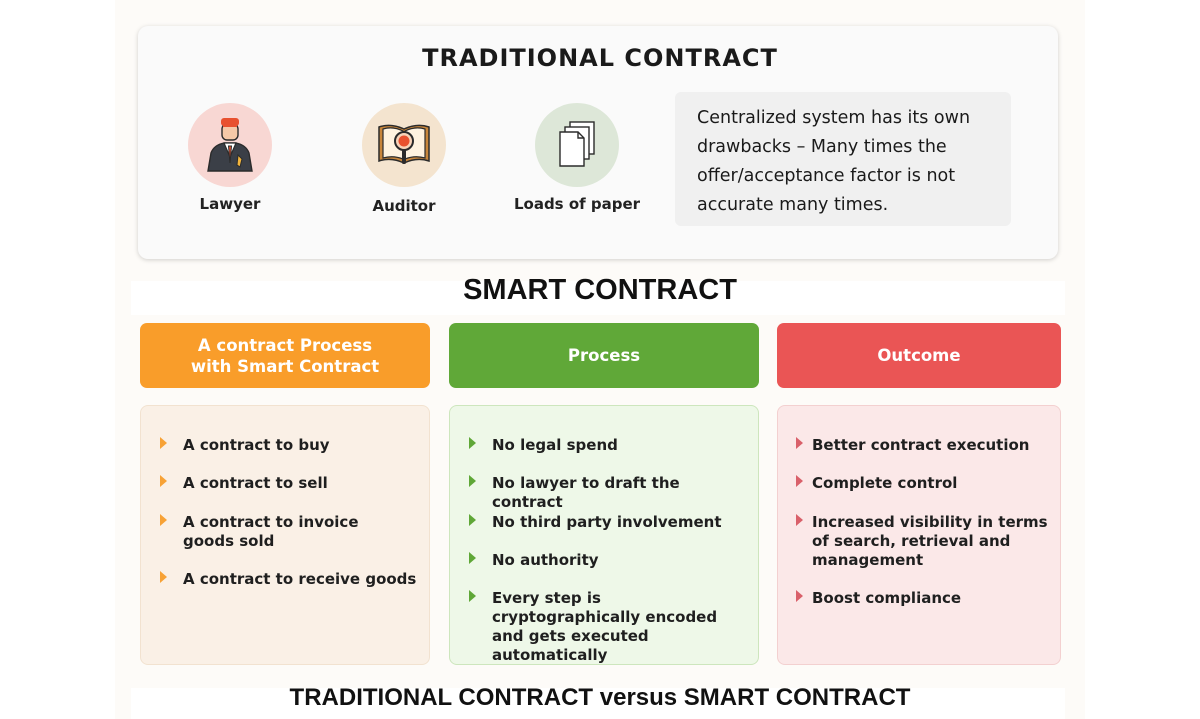 This screenshot has height=719, width=1200. What do you see at coordinates (922, 445) in the screenshot?
I see `list-item: Better contract execution` at bounding box center [922, 445].